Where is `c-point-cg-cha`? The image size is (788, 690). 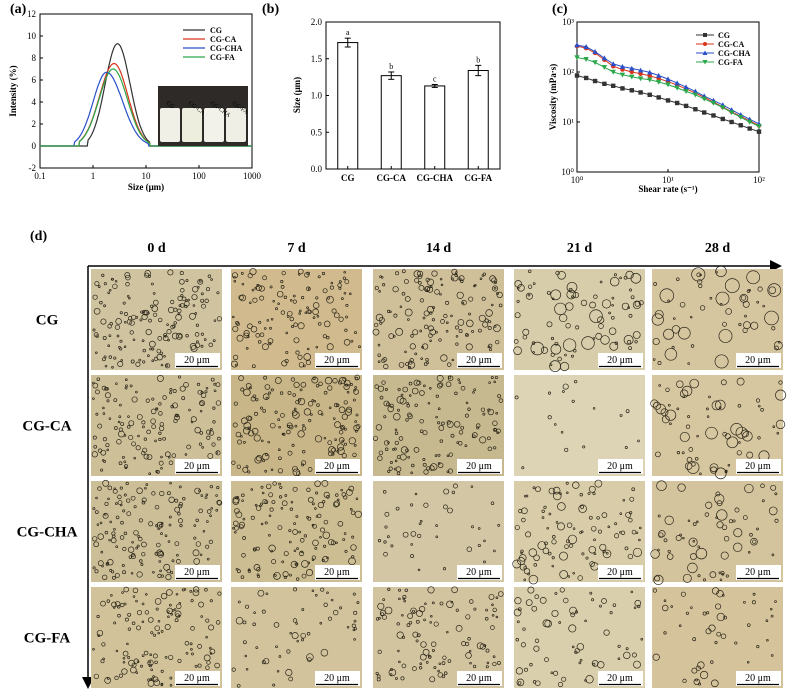
c-point-cg-cha is located at coordinates (604, 58).